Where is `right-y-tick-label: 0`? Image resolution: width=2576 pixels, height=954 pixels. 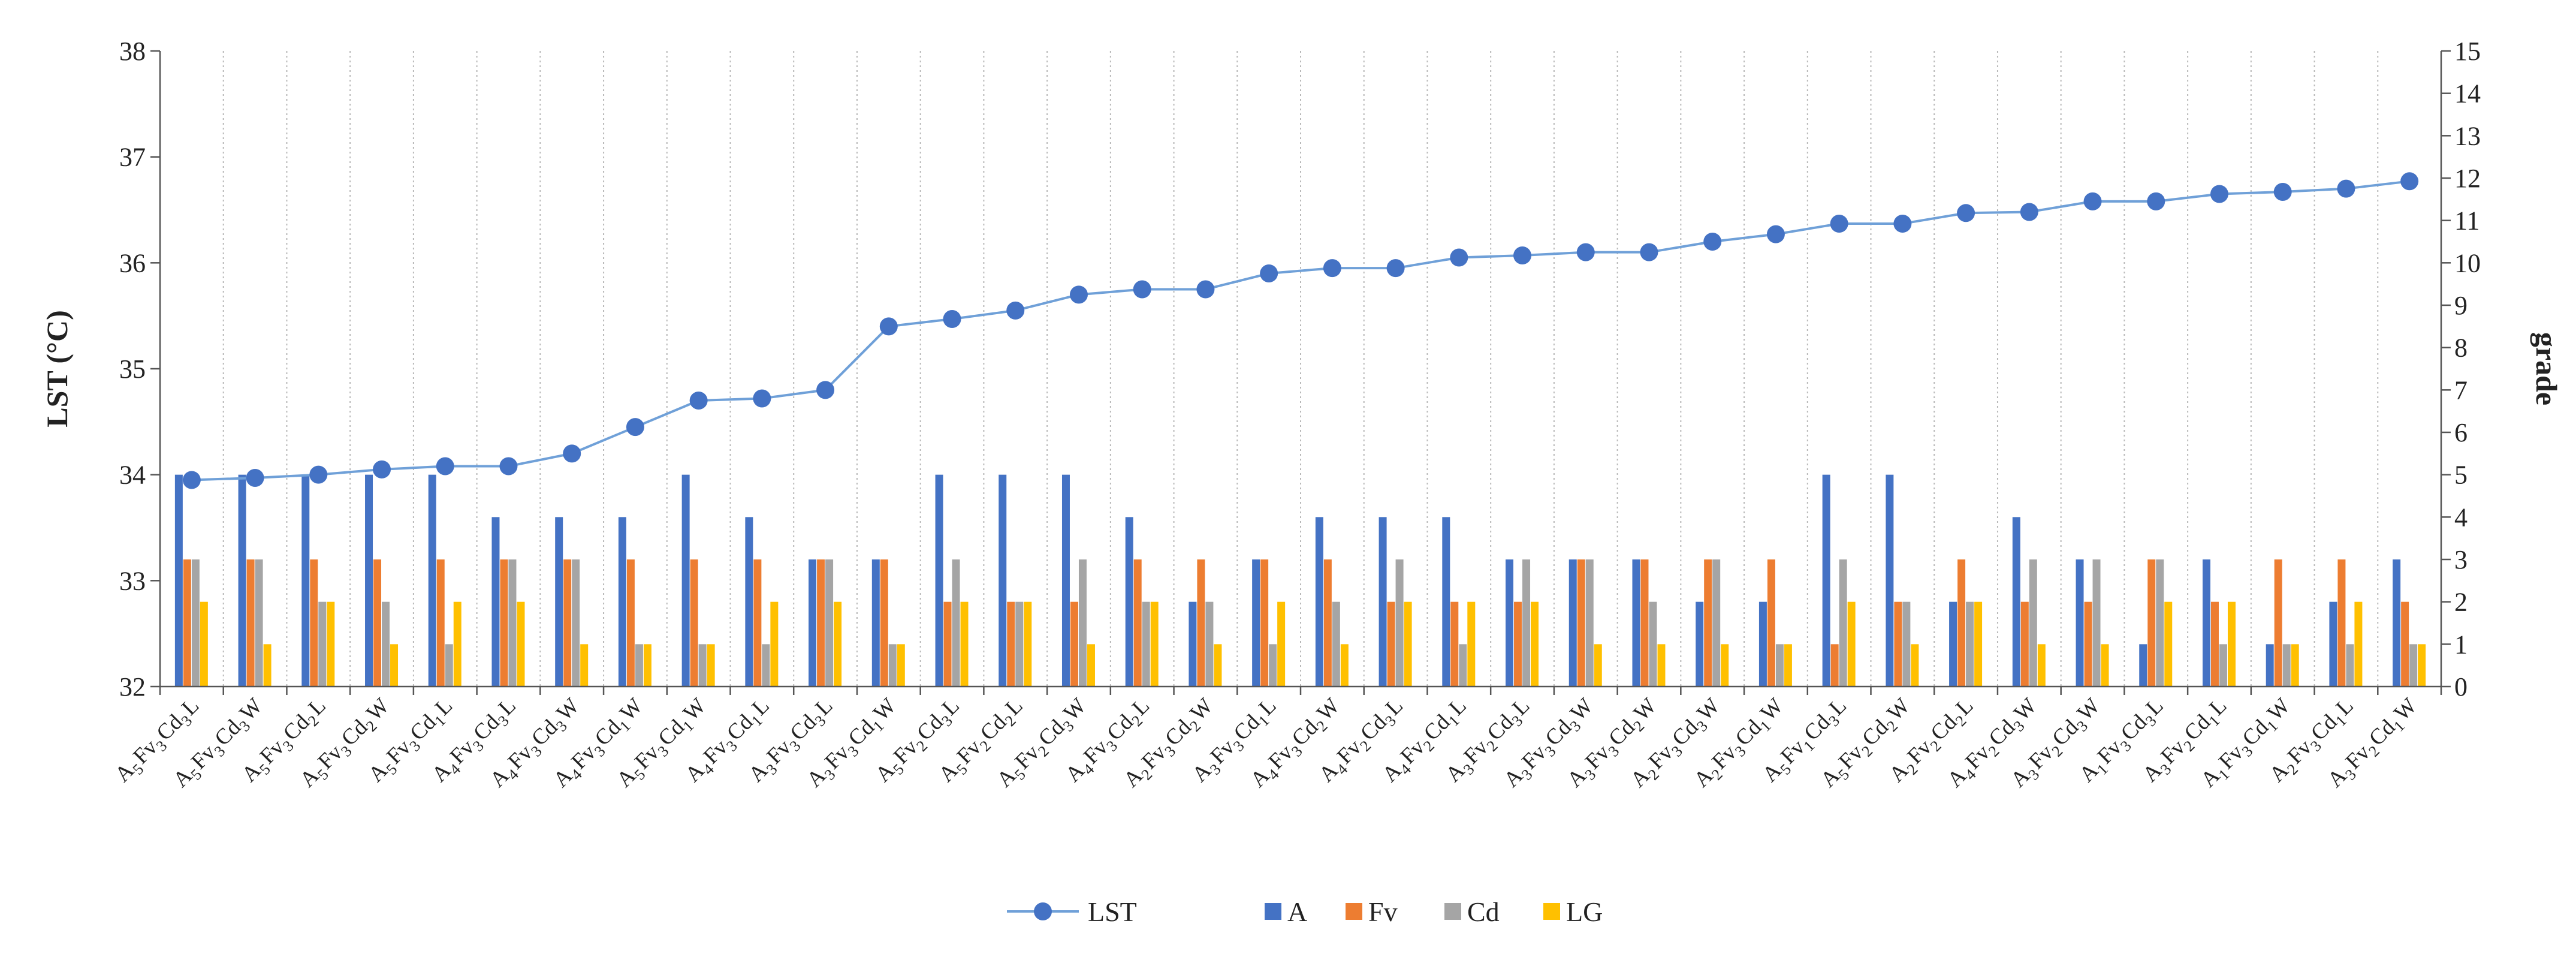 right-y-tick-label: 0 is located at coordinates (2461, 687).